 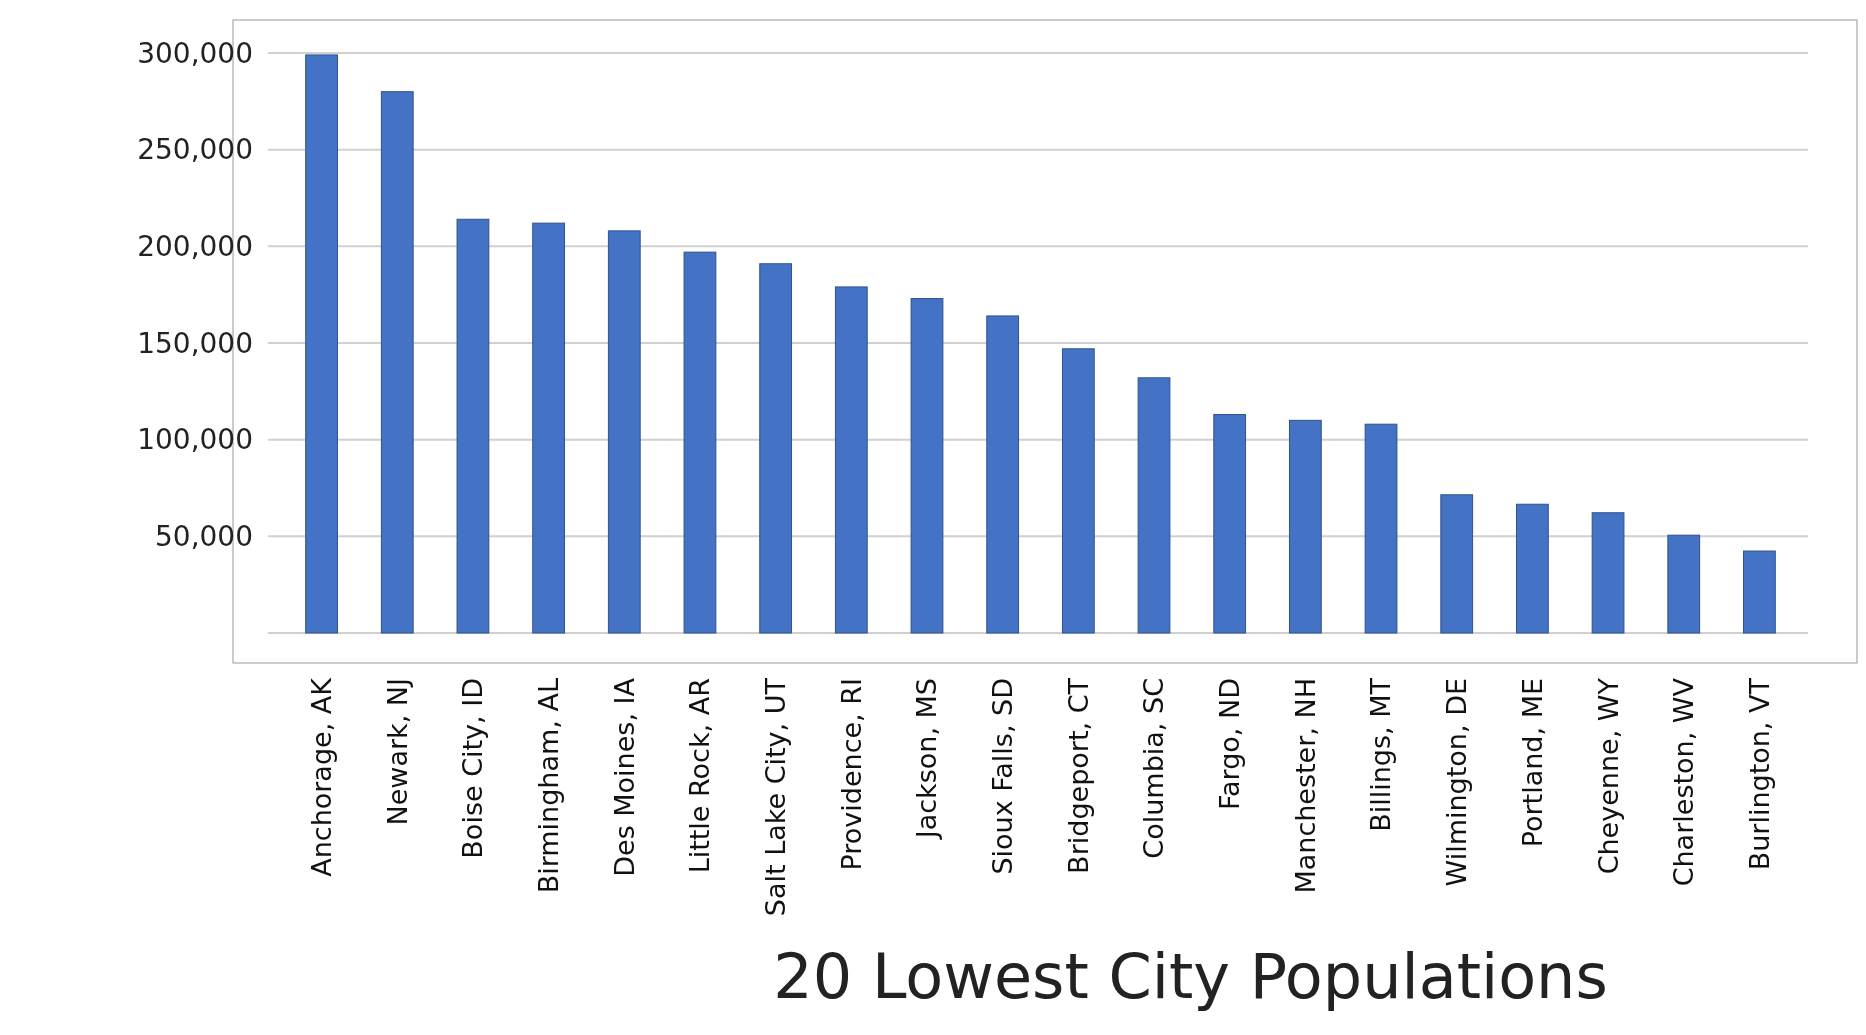 I want to click on x-tick-label: Des Moines, IA, so click(x=624, y=777).